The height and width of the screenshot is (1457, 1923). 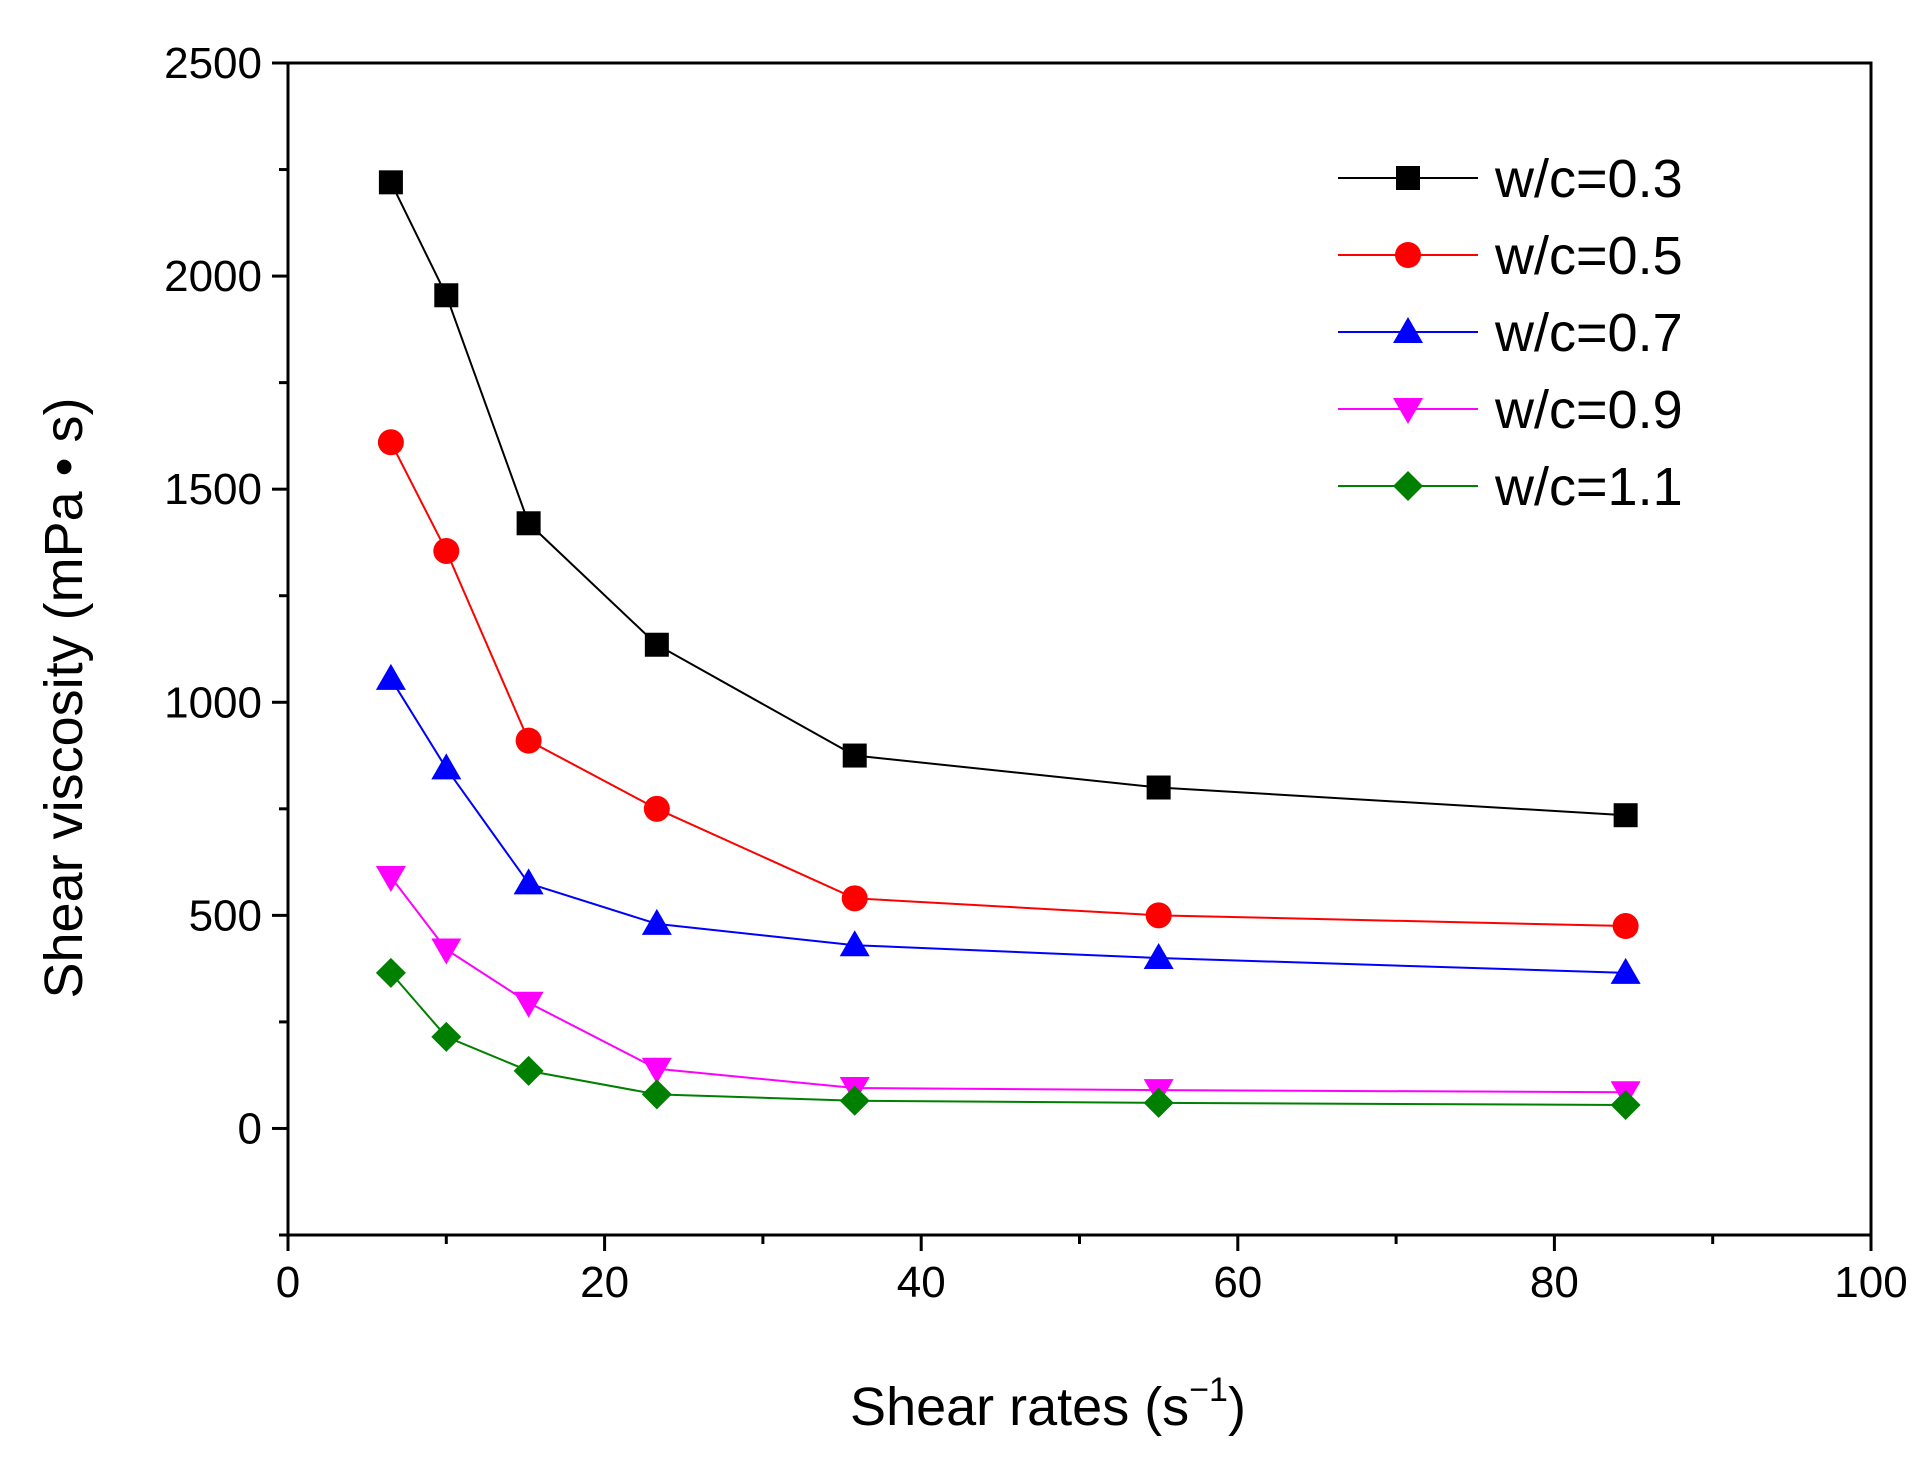 What do you see at coordinates (1588, 179) in the screenshot?
I see `legend-label: w/c=0.3` at bounding box center [1588, 179].